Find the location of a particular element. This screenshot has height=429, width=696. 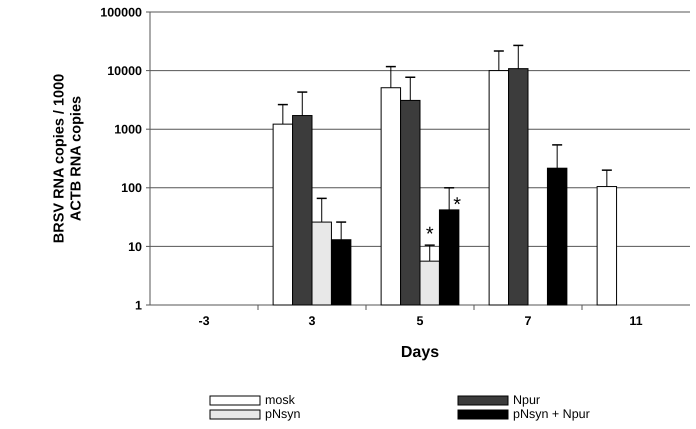

x-tick-label: 7 is located at coordinates (528, 321).